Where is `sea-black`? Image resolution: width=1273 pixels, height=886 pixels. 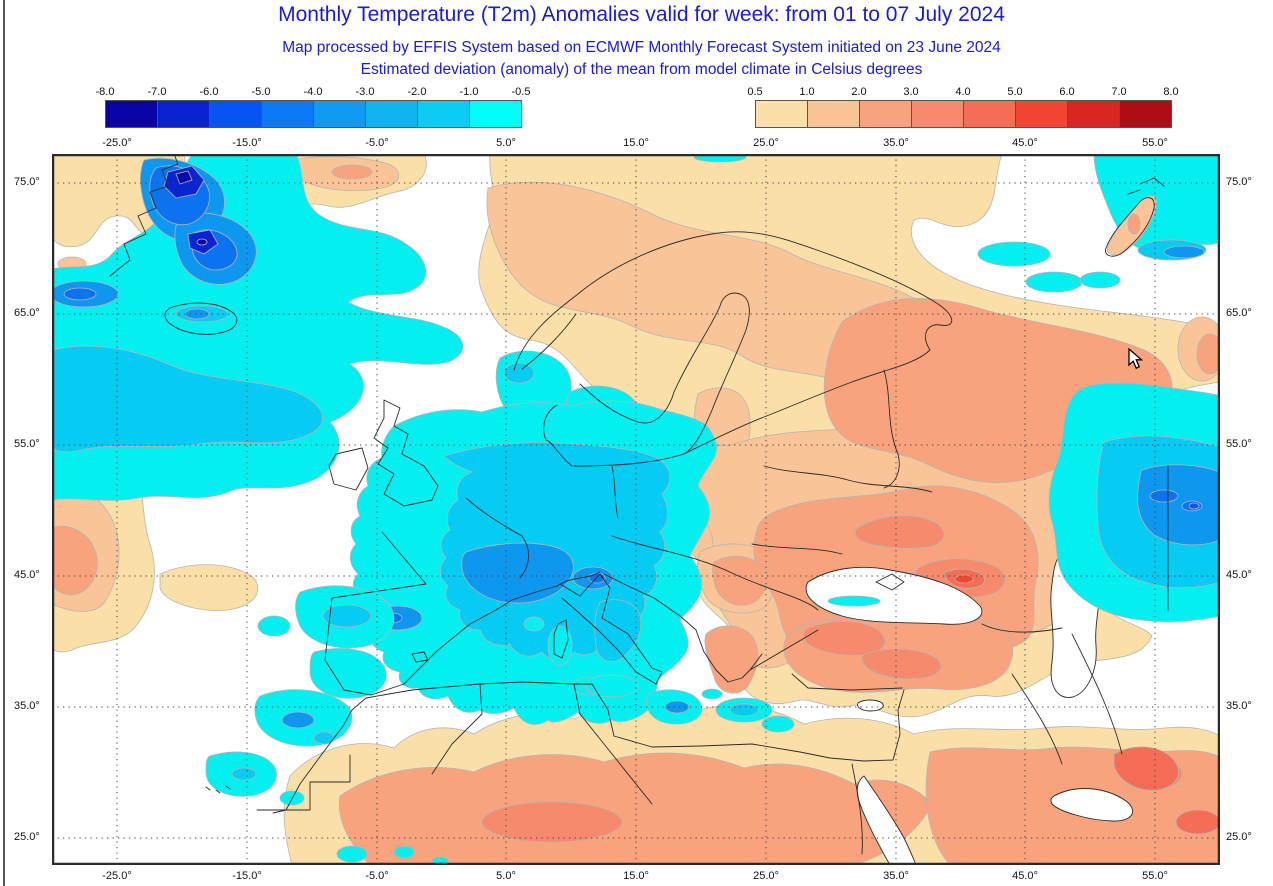 sea-black is located at coordinates (894, 595).